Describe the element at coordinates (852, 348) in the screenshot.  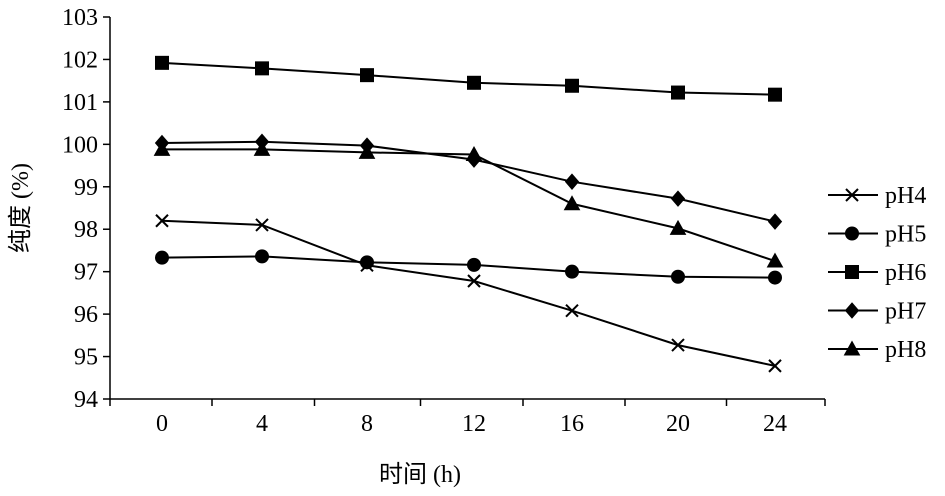
I see `legend-marker-ph8` at that location.